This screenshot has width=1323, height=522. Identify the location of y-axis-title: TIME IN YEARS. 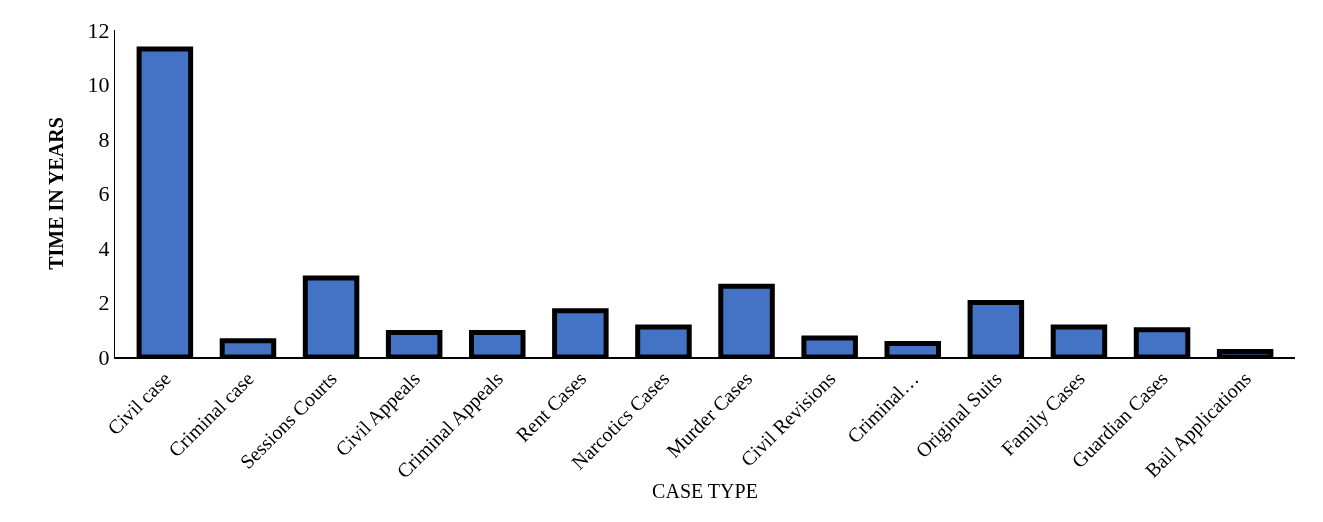
(56, 193).